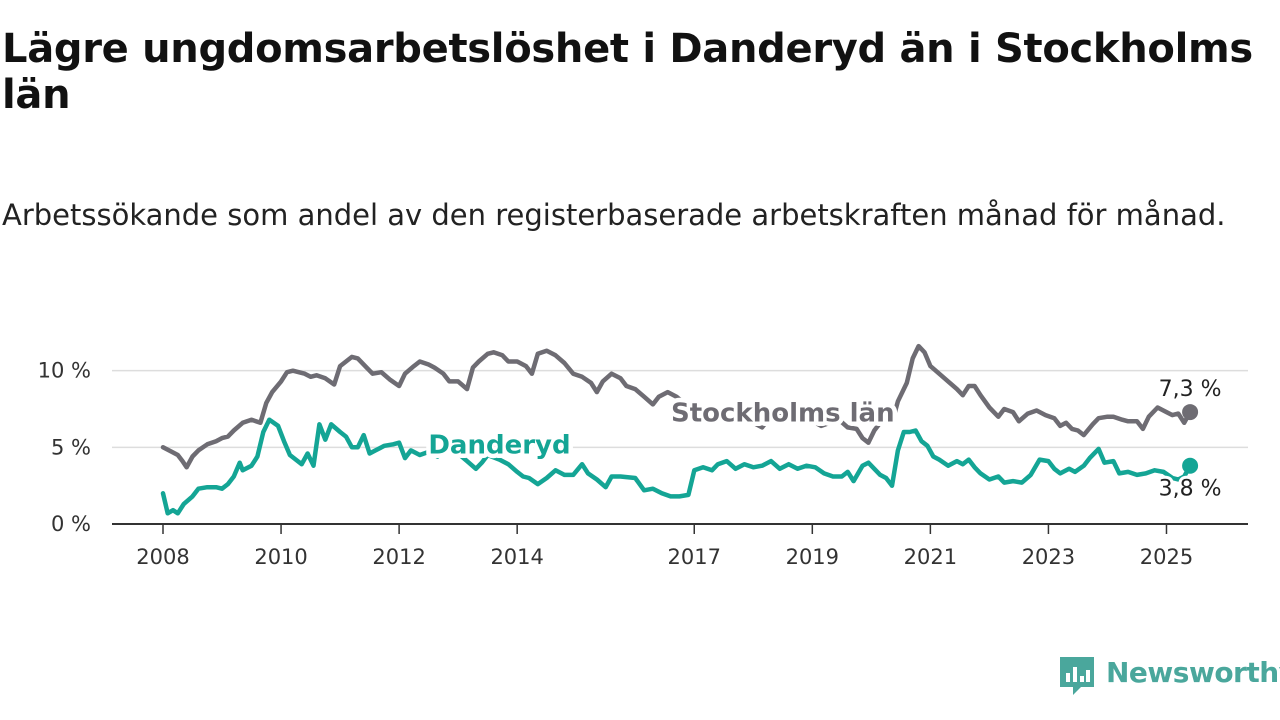  I want to click on x-tick-label: 2012, so click(398, 557).